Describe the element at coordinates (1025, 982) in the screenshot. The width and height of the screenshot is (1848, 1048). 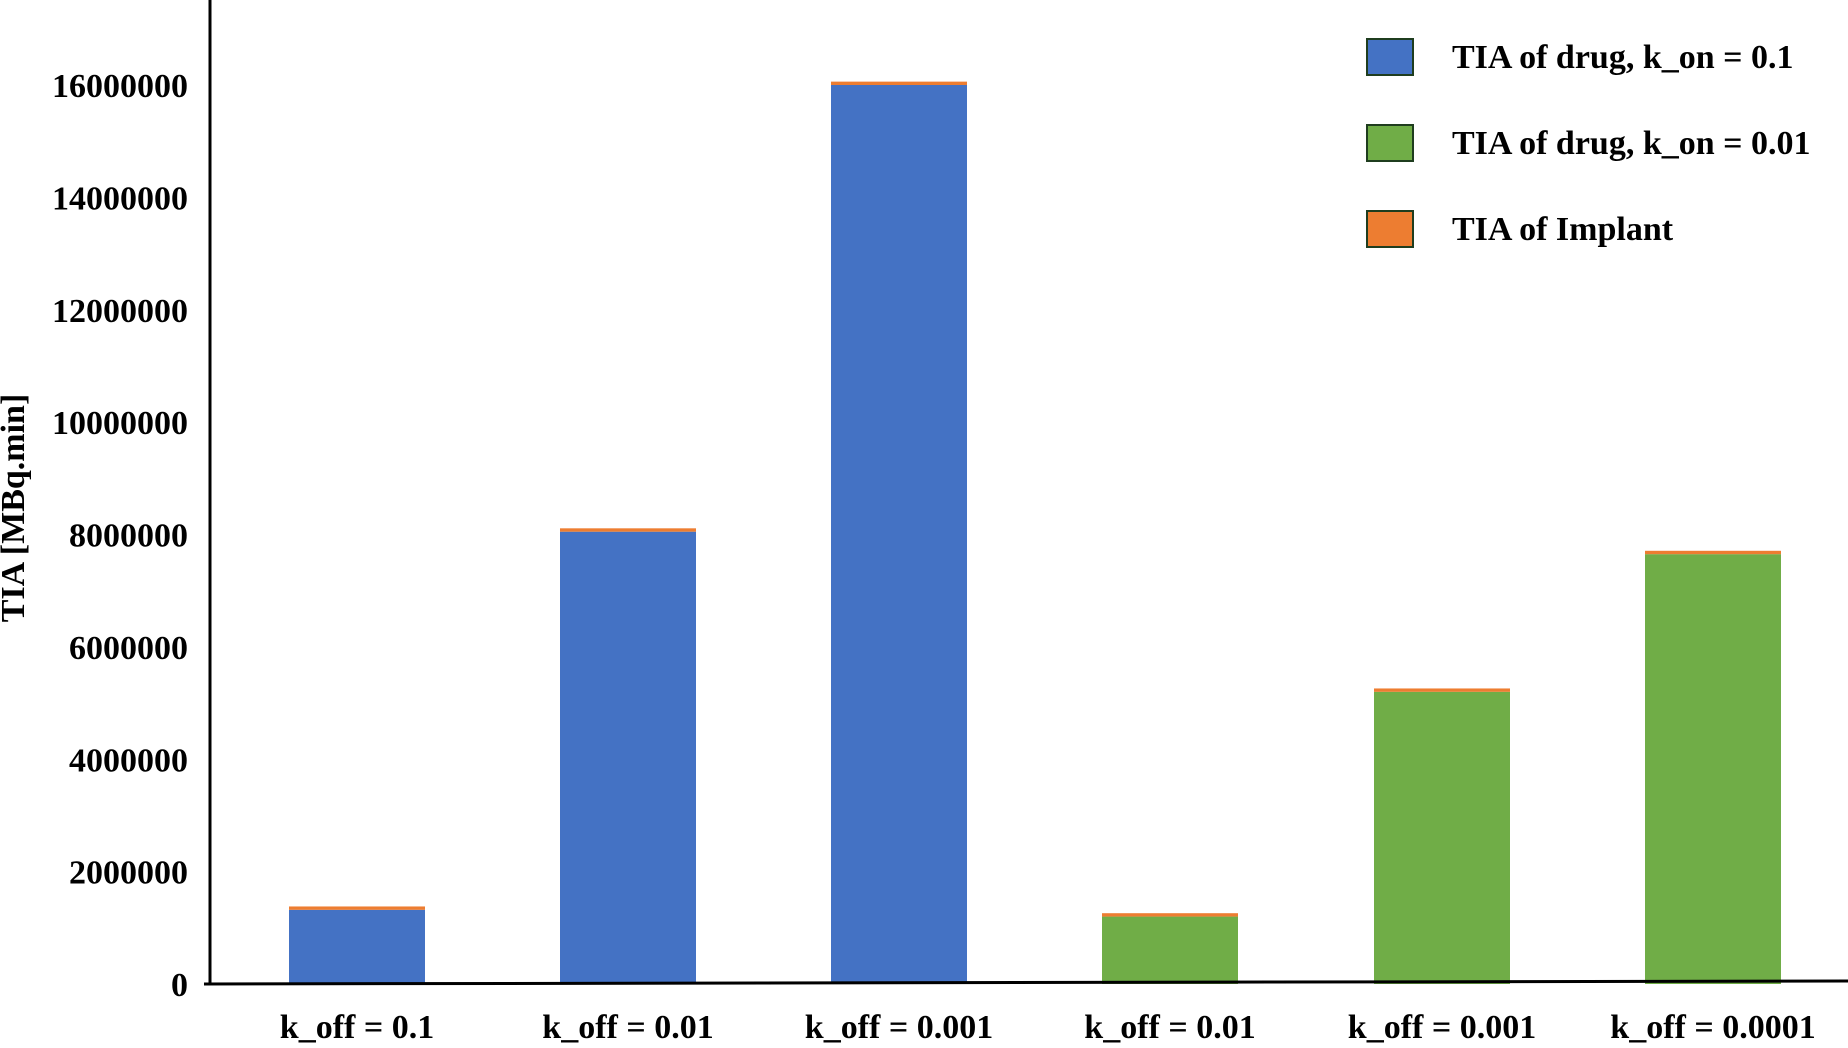
I see `x-axis-line` at that location.